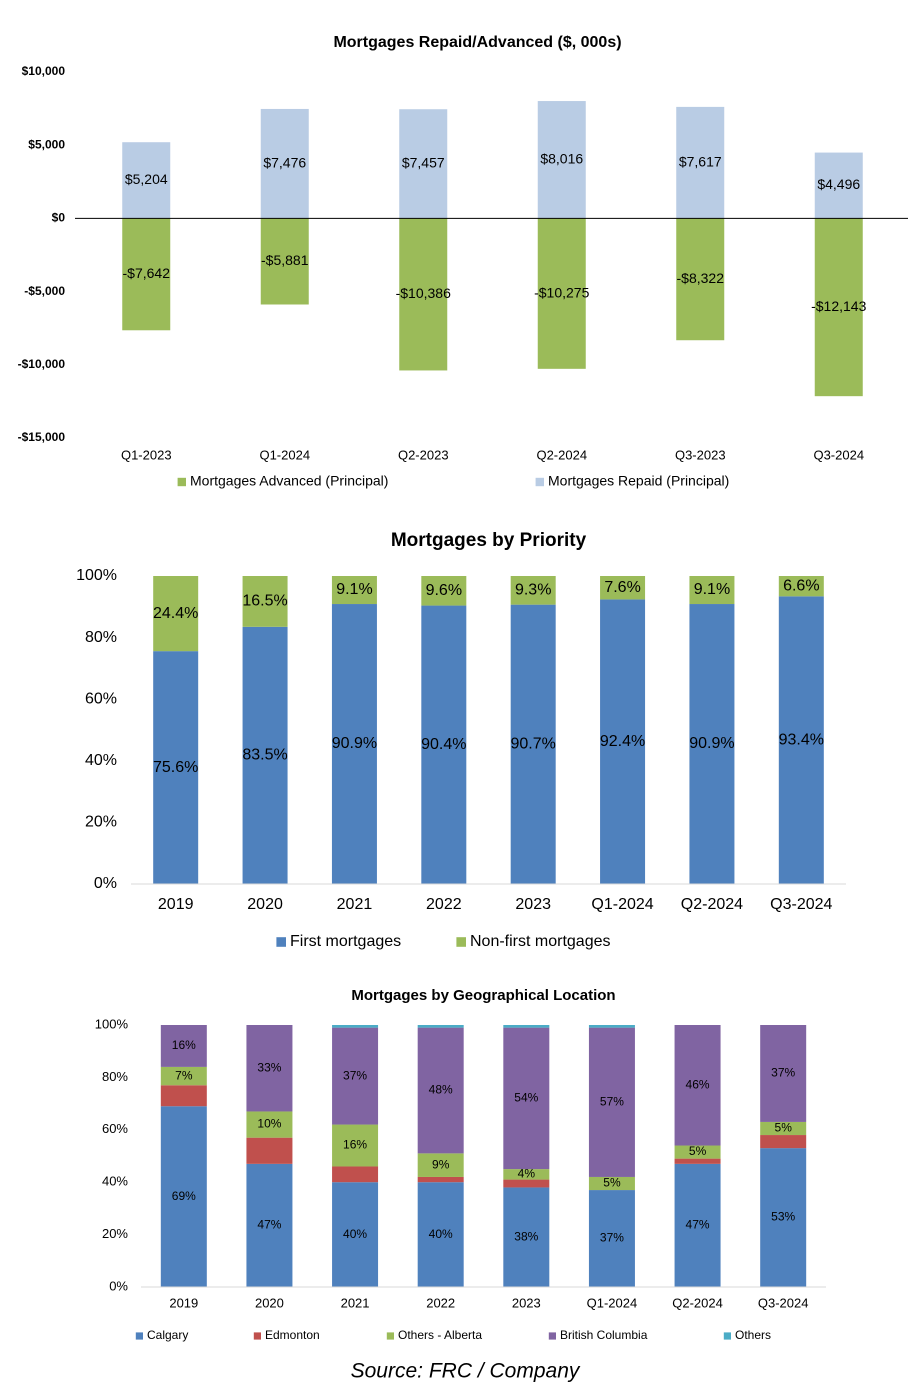 The image size is (910, 1398). I want to click on data-label: 16.5%, so click(264, 601).